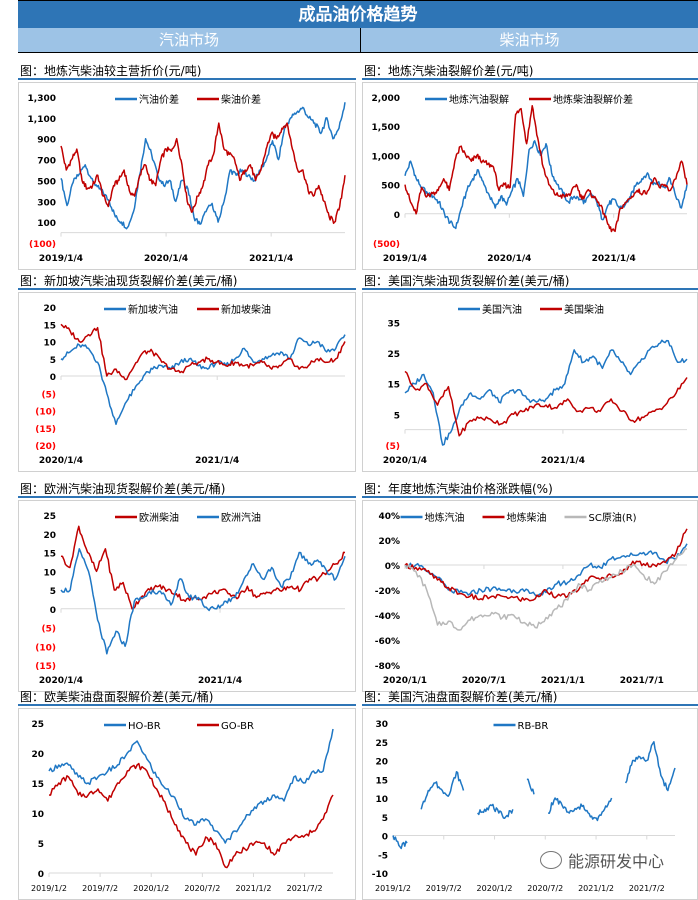 The width and height of the screenshot is (698, 900). Describe the element at coordinates (203, 380) in the screenshot. I see `series-line-新加坡汽油` at that location.